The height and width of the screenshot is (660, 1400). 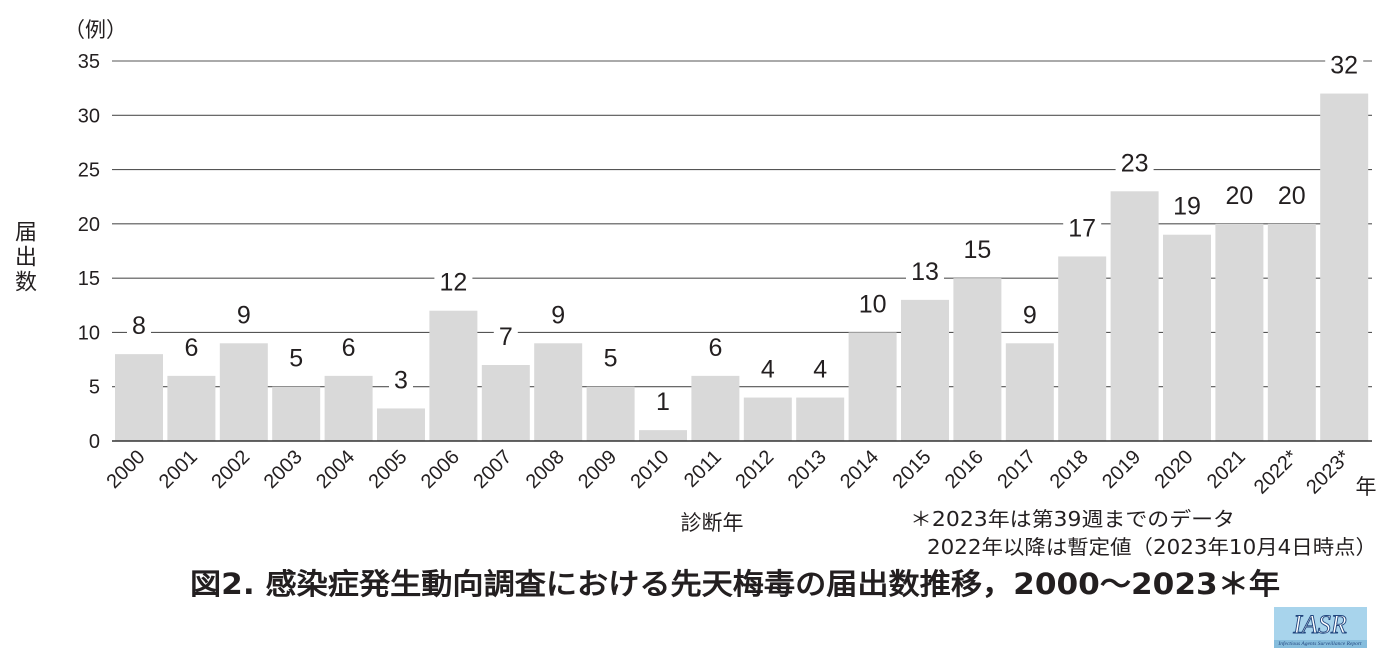 What do you see at coordinates (296, 413) in the screenshot?
I see `bar-2003` at bounding box center [296, 413].